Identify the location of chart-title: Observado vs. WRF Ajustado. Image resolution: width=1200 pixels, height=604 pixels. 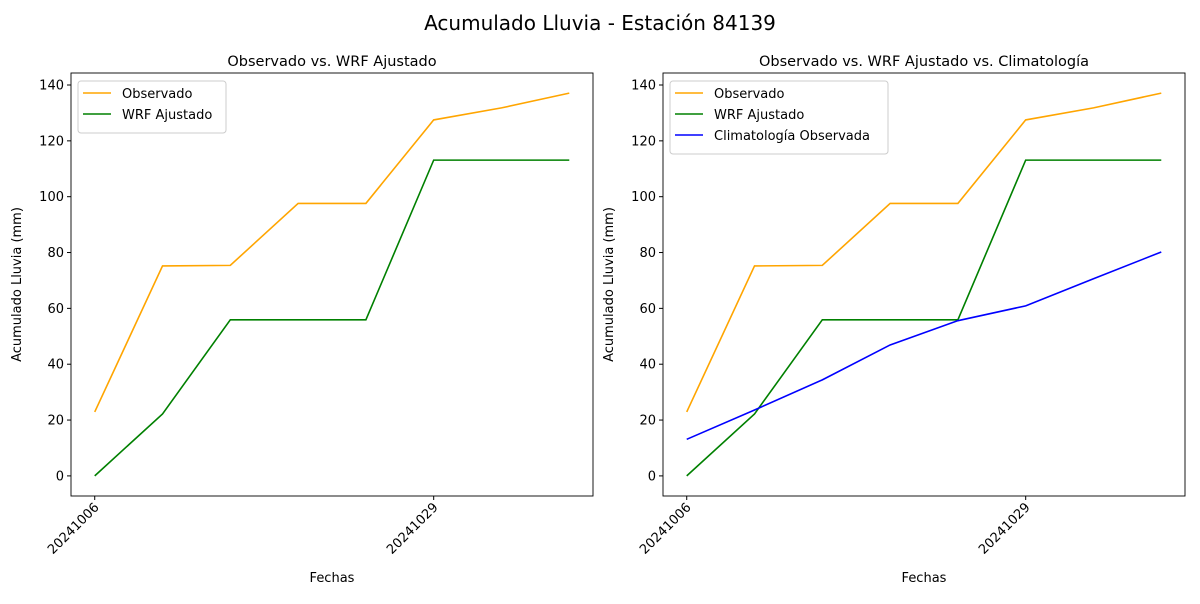
(331, 62).